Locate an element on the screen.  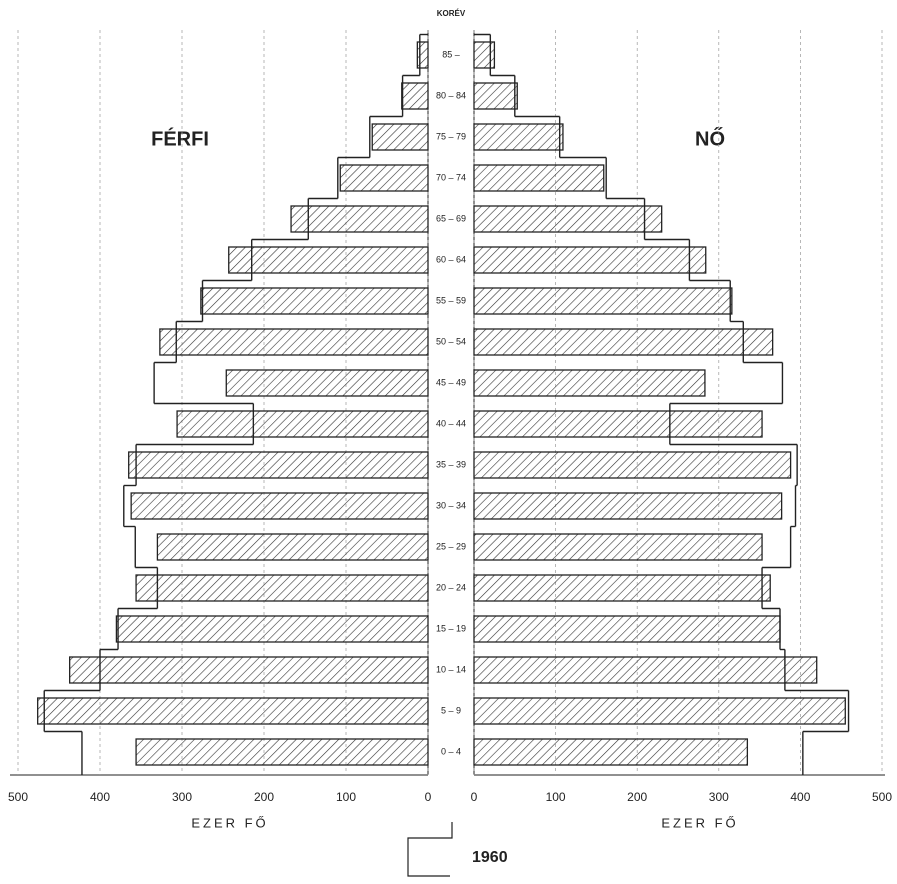
panel-label: NŐ is located at coordinates (710, 138).